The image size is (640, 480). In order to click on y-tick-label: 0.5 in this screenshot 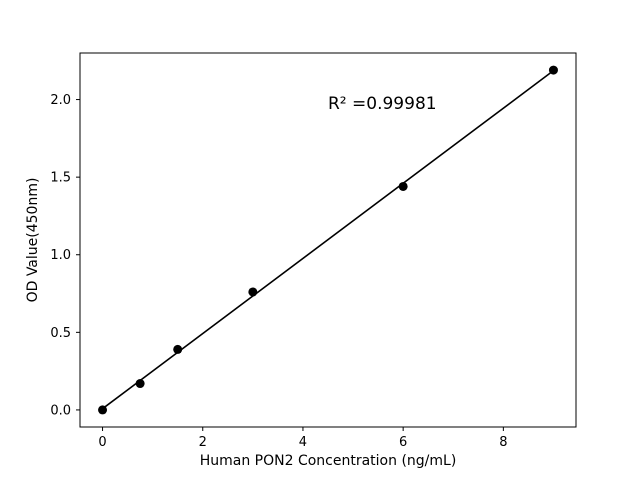, I will do `click(60, 333)`.